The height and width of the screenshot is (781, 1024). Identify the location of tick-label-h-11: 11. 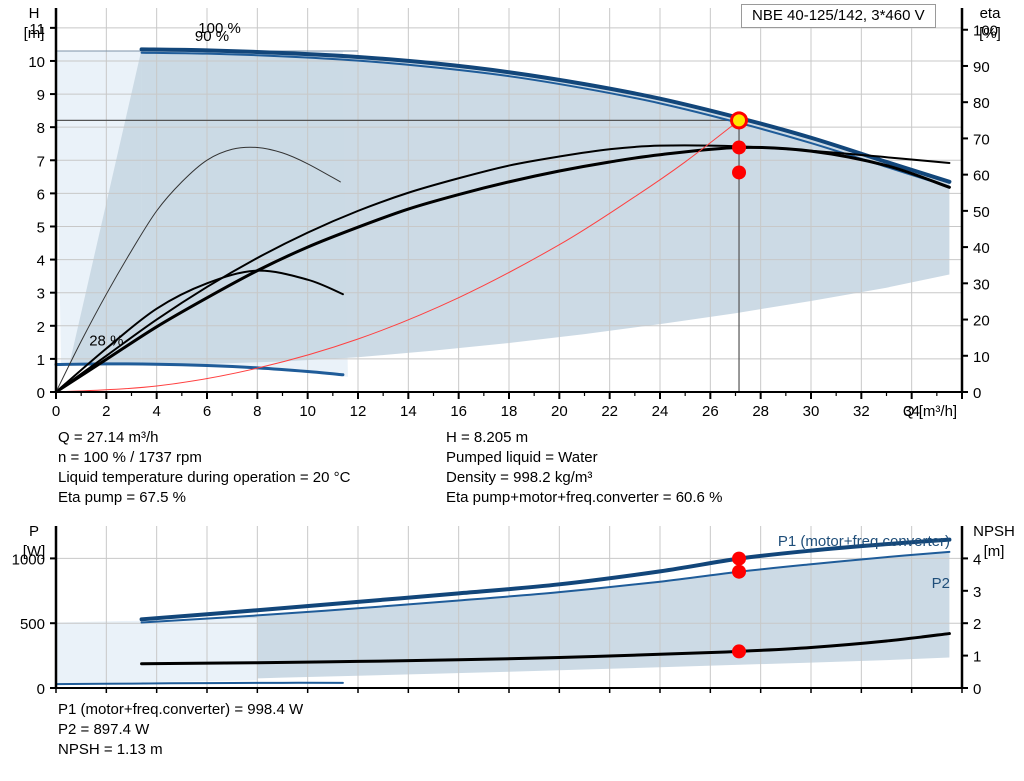
(37, 29).